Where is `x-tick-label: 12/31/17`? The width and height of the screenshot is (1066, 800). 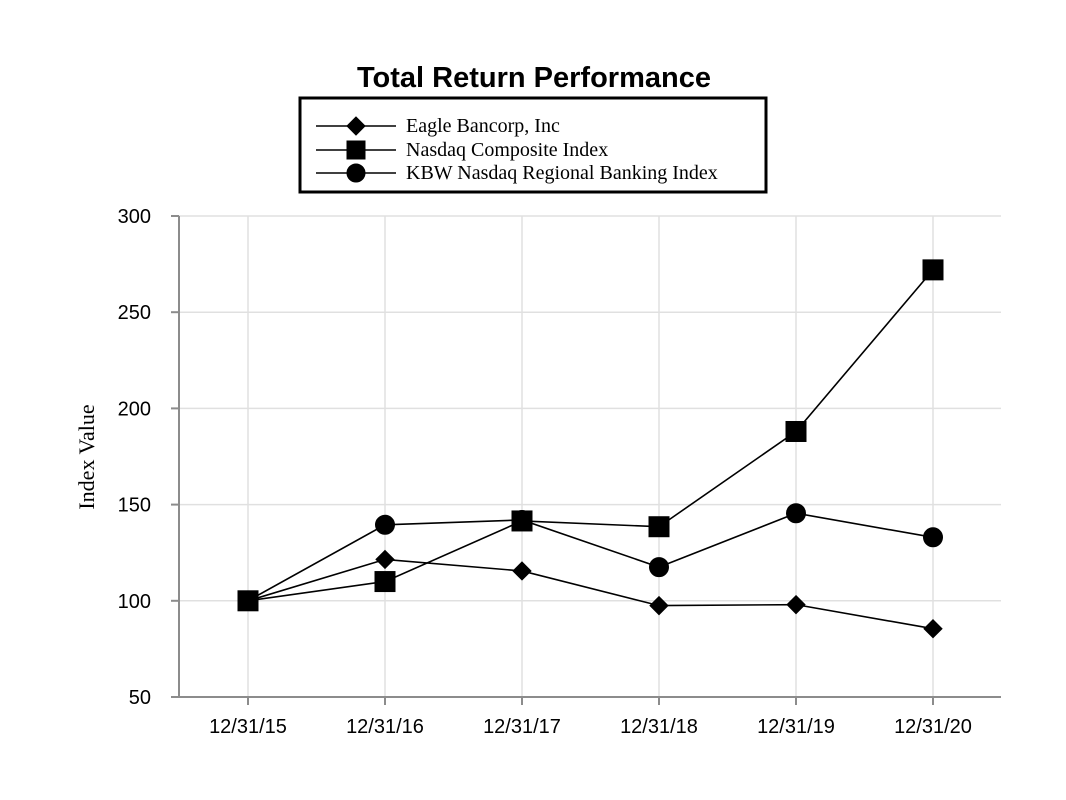
x-tick-label: 12/31/17 is located at coordinates (522, 727).